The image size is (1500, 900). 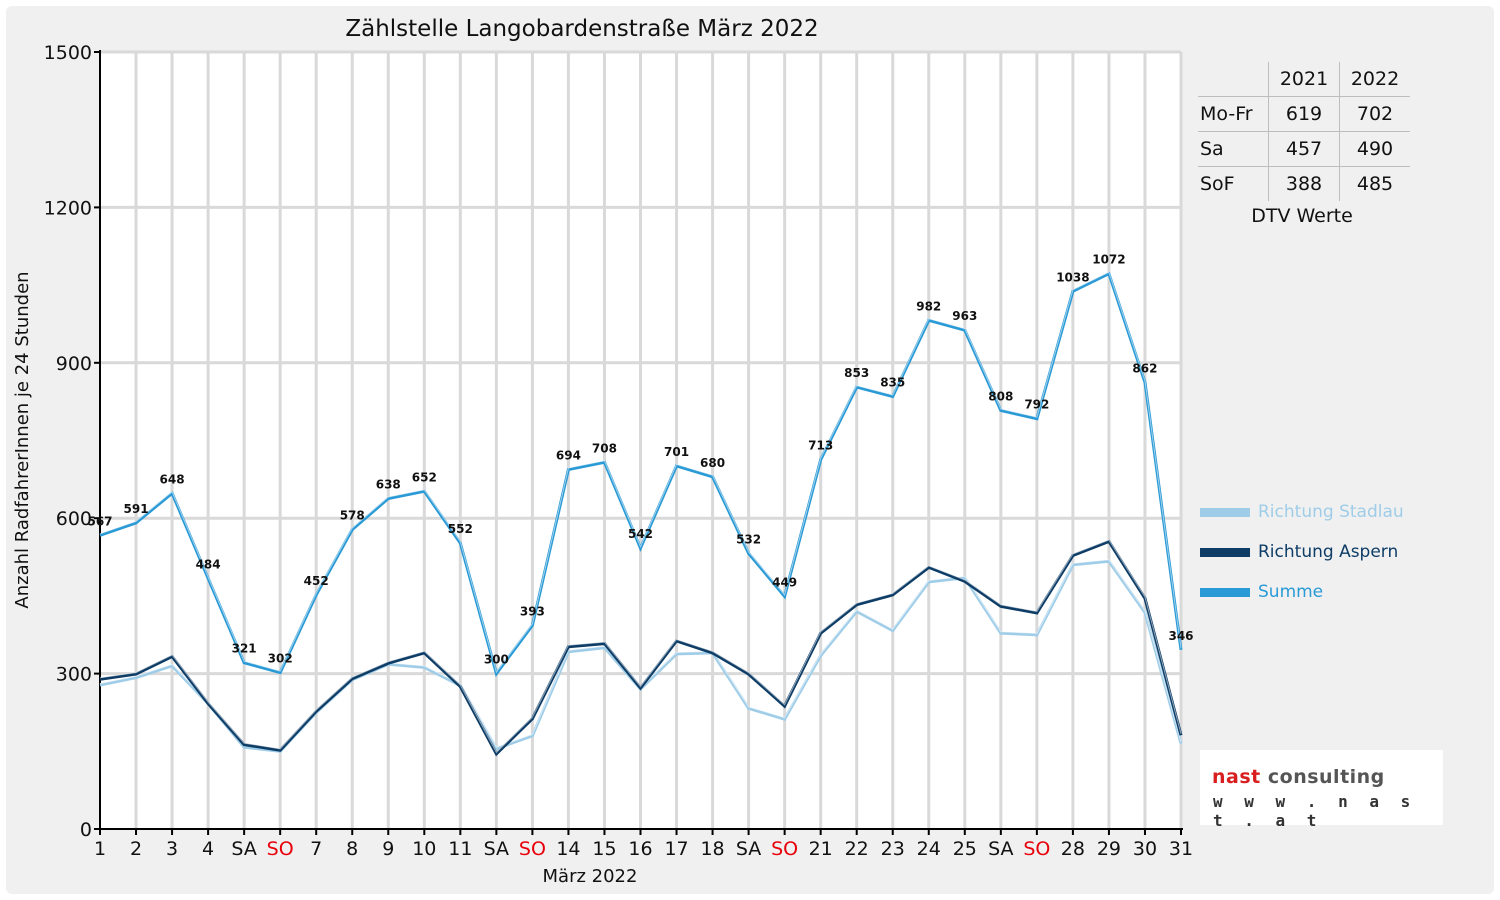 What do you see at coordinates (1181, 849) in the screenshot?
I see `x-tick-label: 31` at bounding box center [1181, 849].